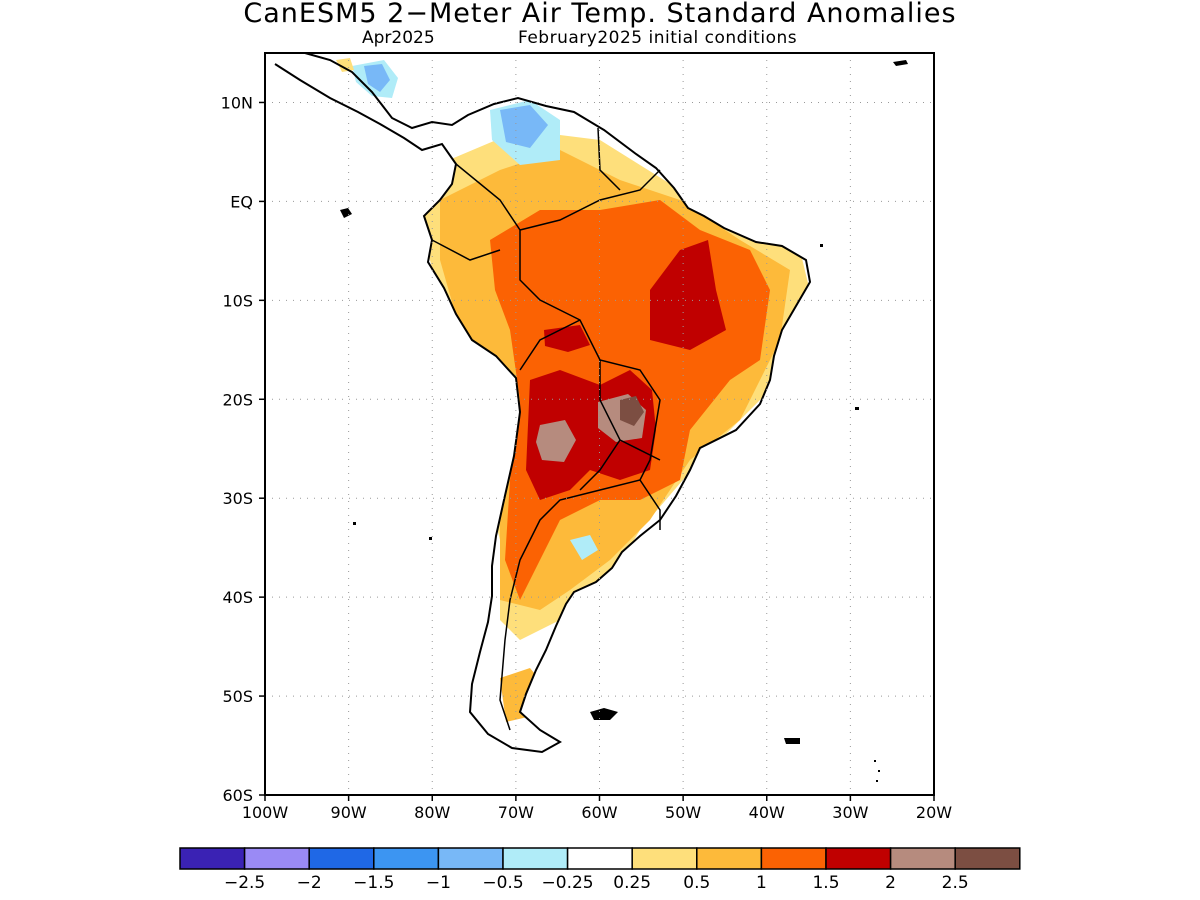  I want to click on legend-label: 1.5, so click(825, 883).